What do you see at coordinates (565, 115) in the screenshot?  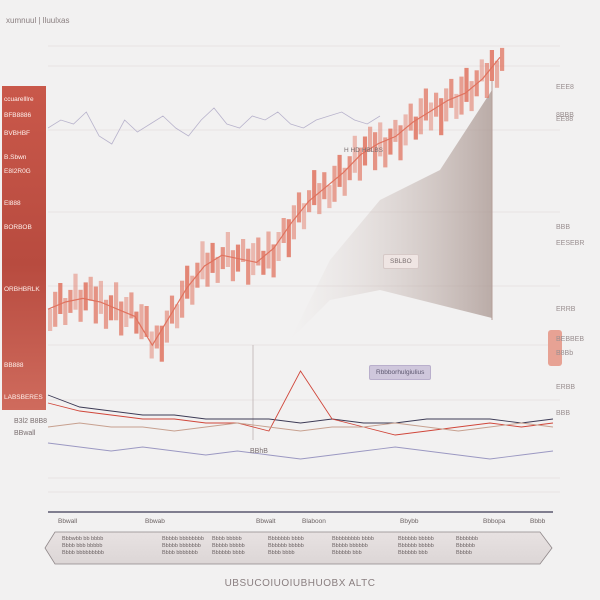 I see `right-axis-label: 8BBB` at bounding box center [565, 115].